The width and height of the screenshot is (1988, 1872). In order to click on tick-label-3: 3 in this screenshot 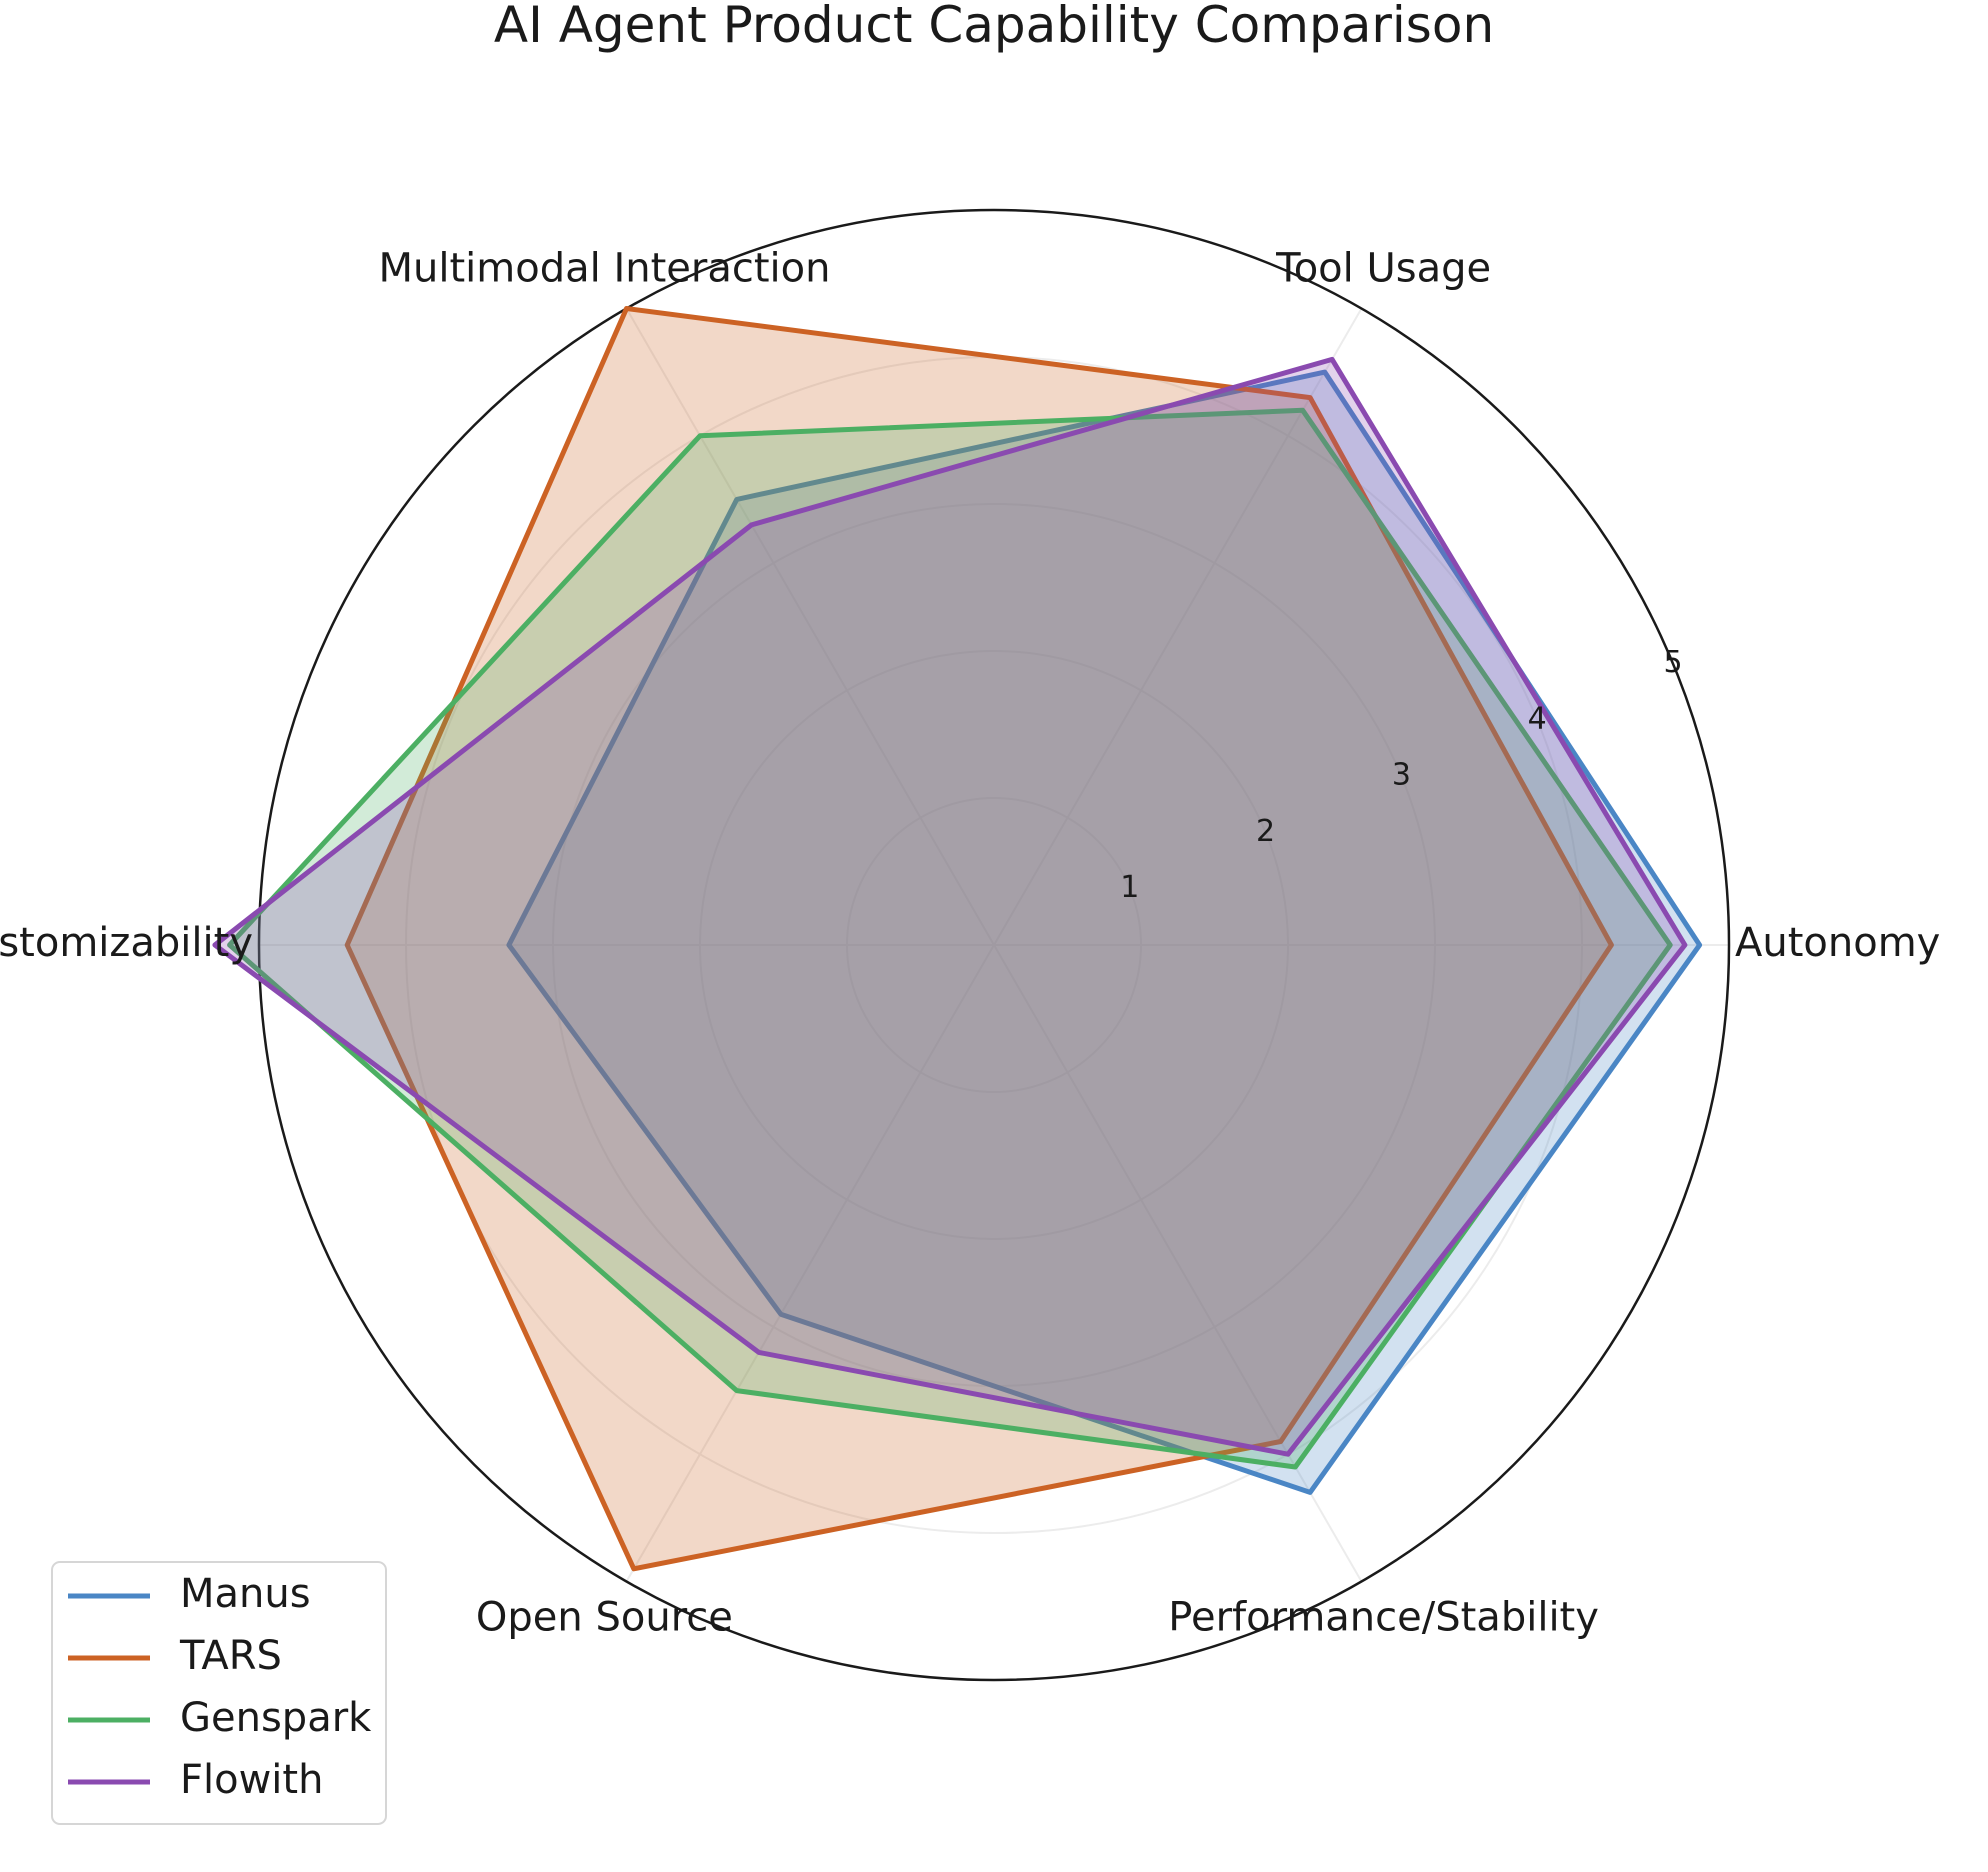, I will do `click(1401, 775)`.